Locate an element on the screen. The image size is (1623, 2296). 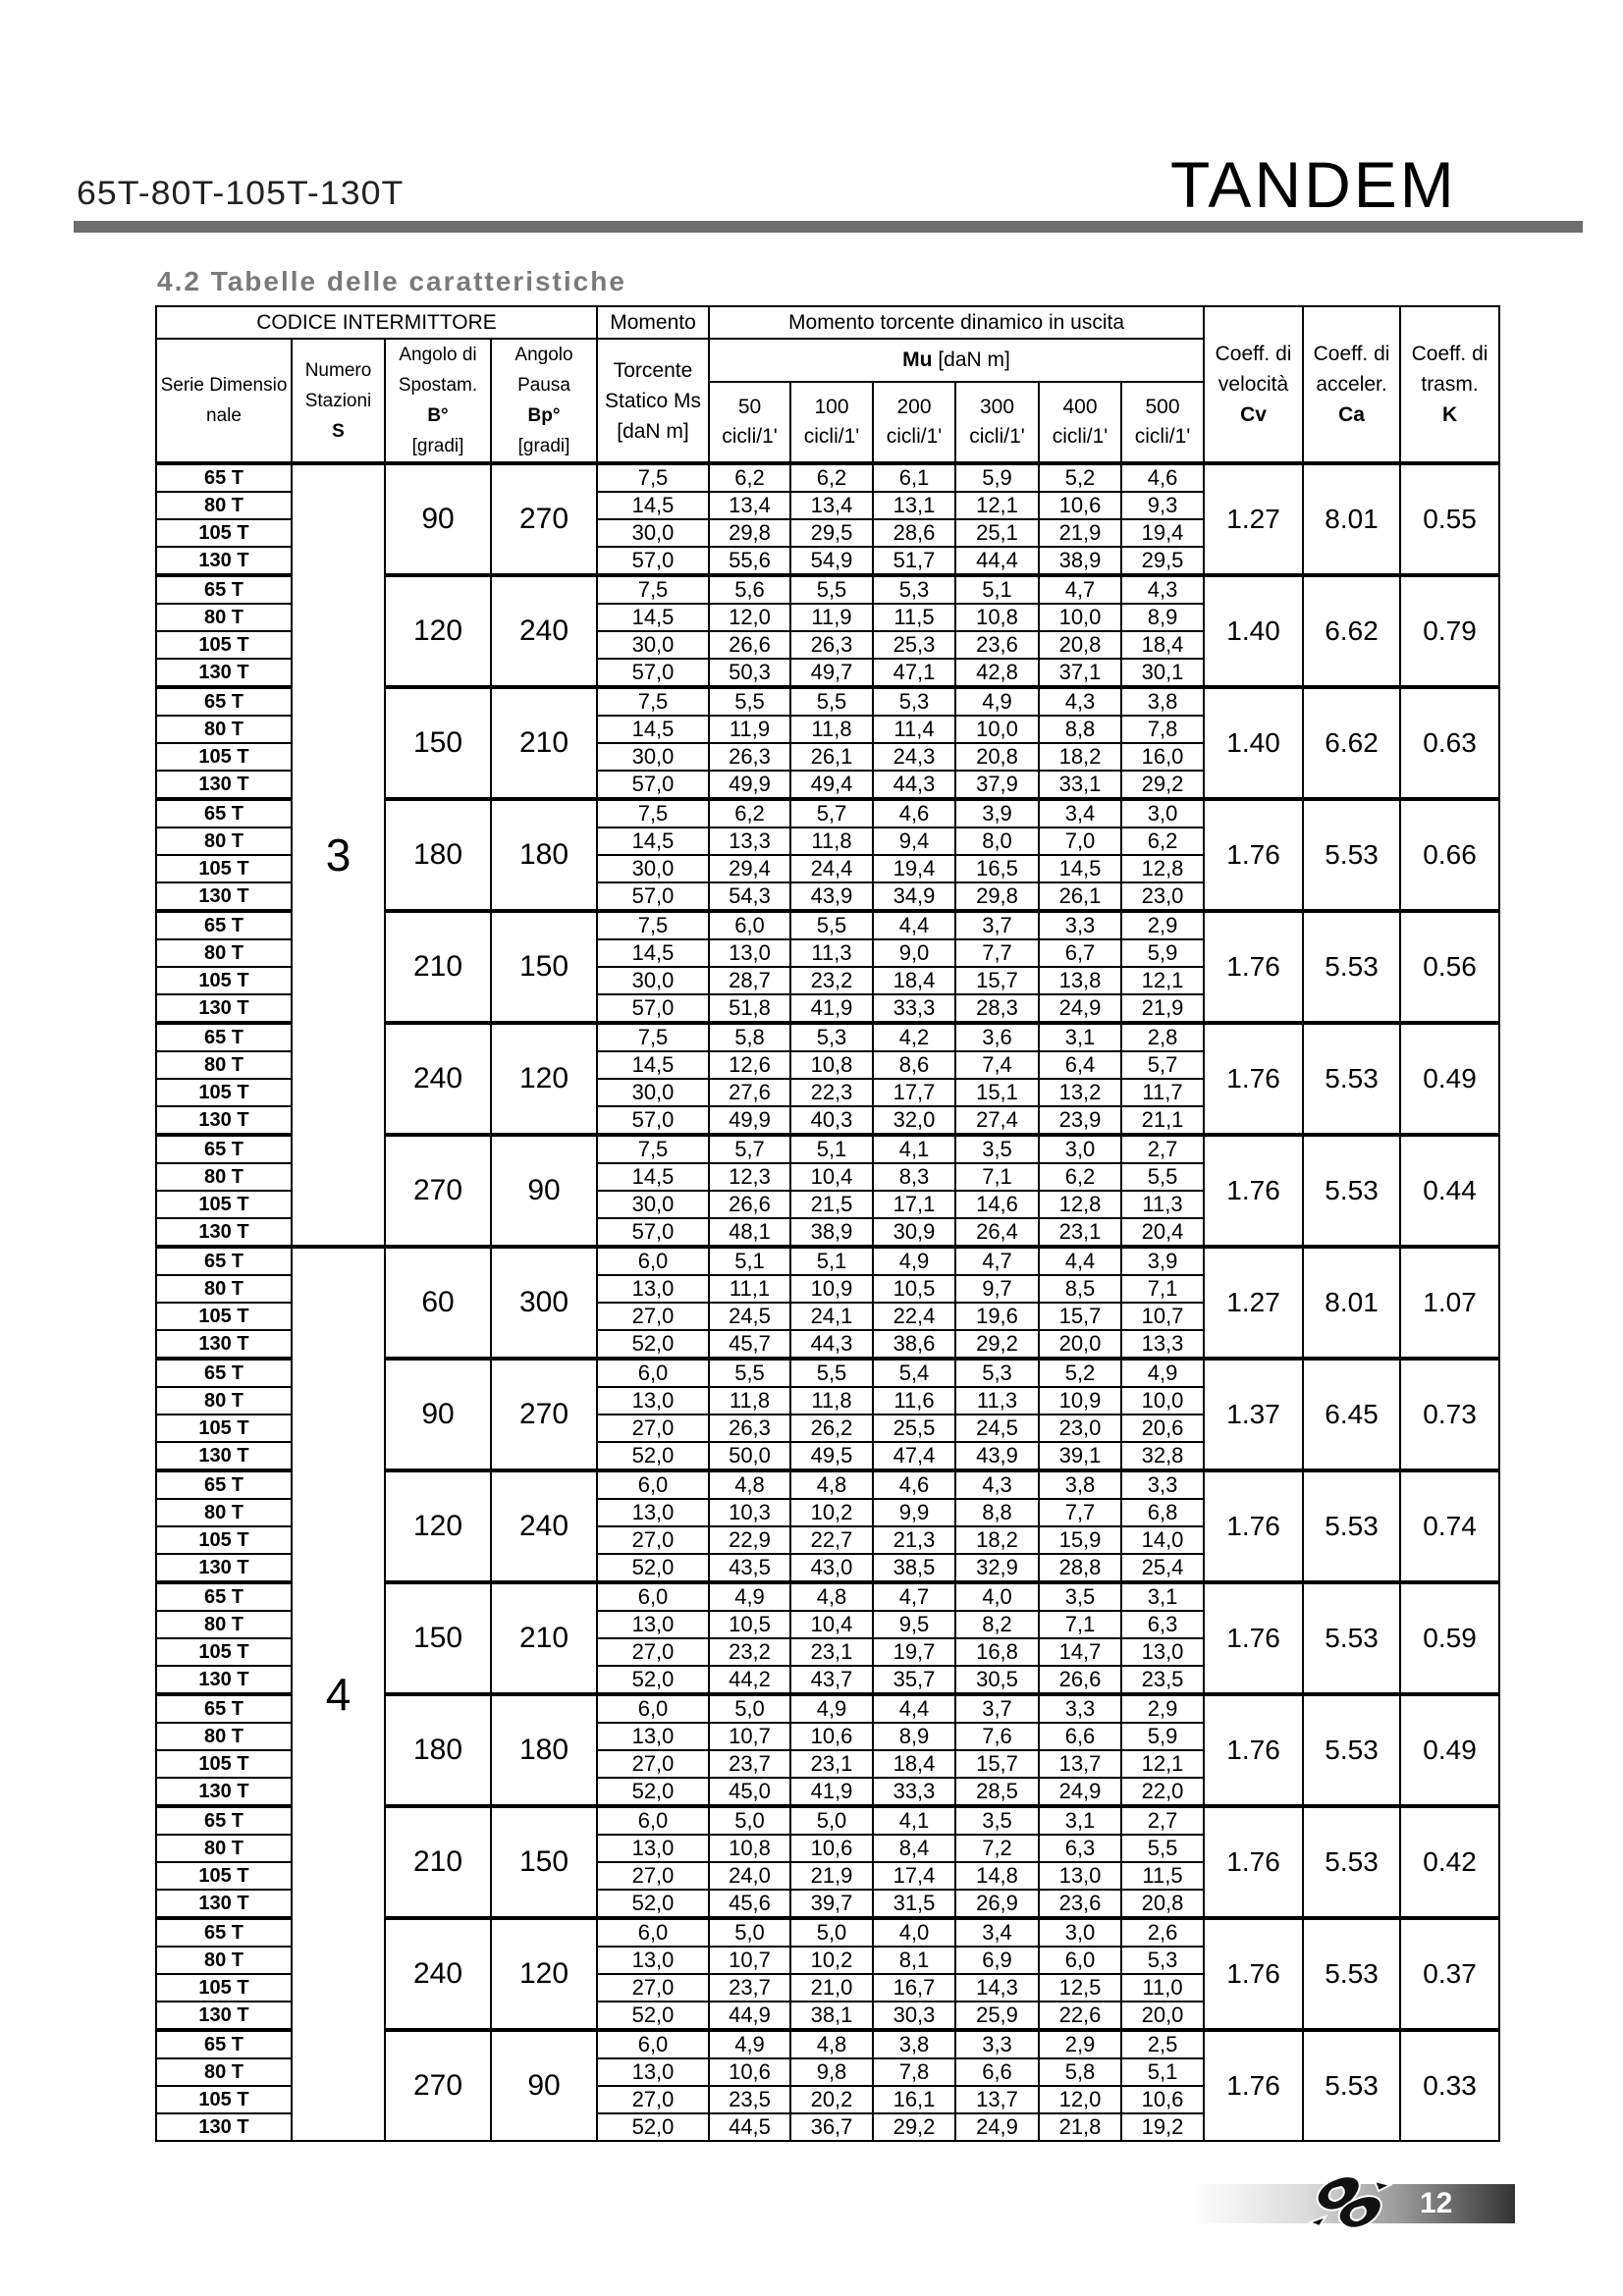
dynamic-torque-cell: 14,8 is located at coordinates (997, 1876).